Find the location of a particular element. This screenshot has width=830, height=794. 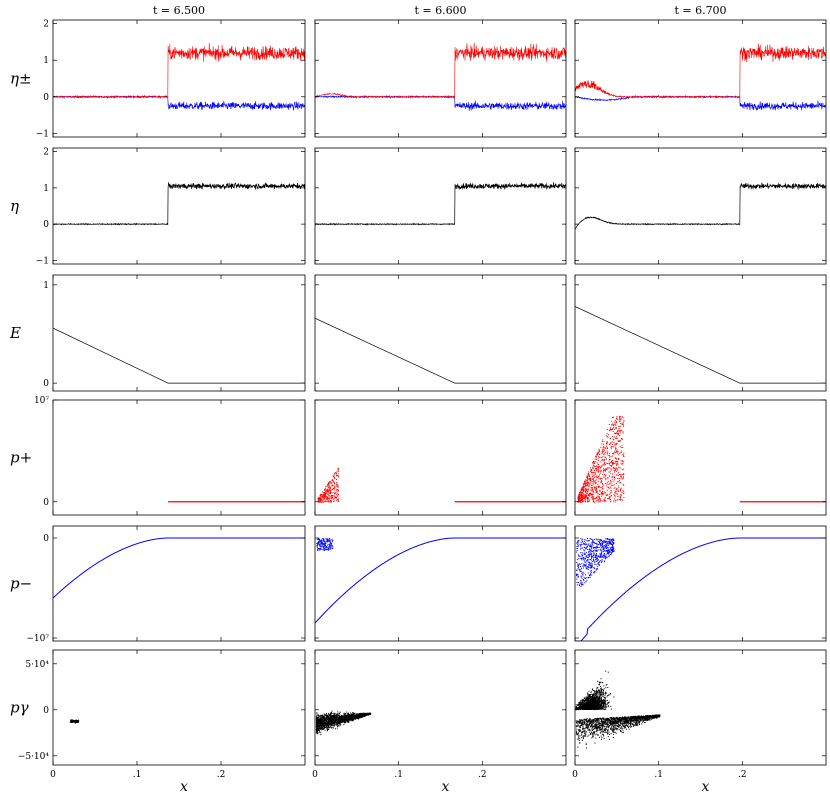

row-label-p_plus: p+ is located at coordinates (21, 458).